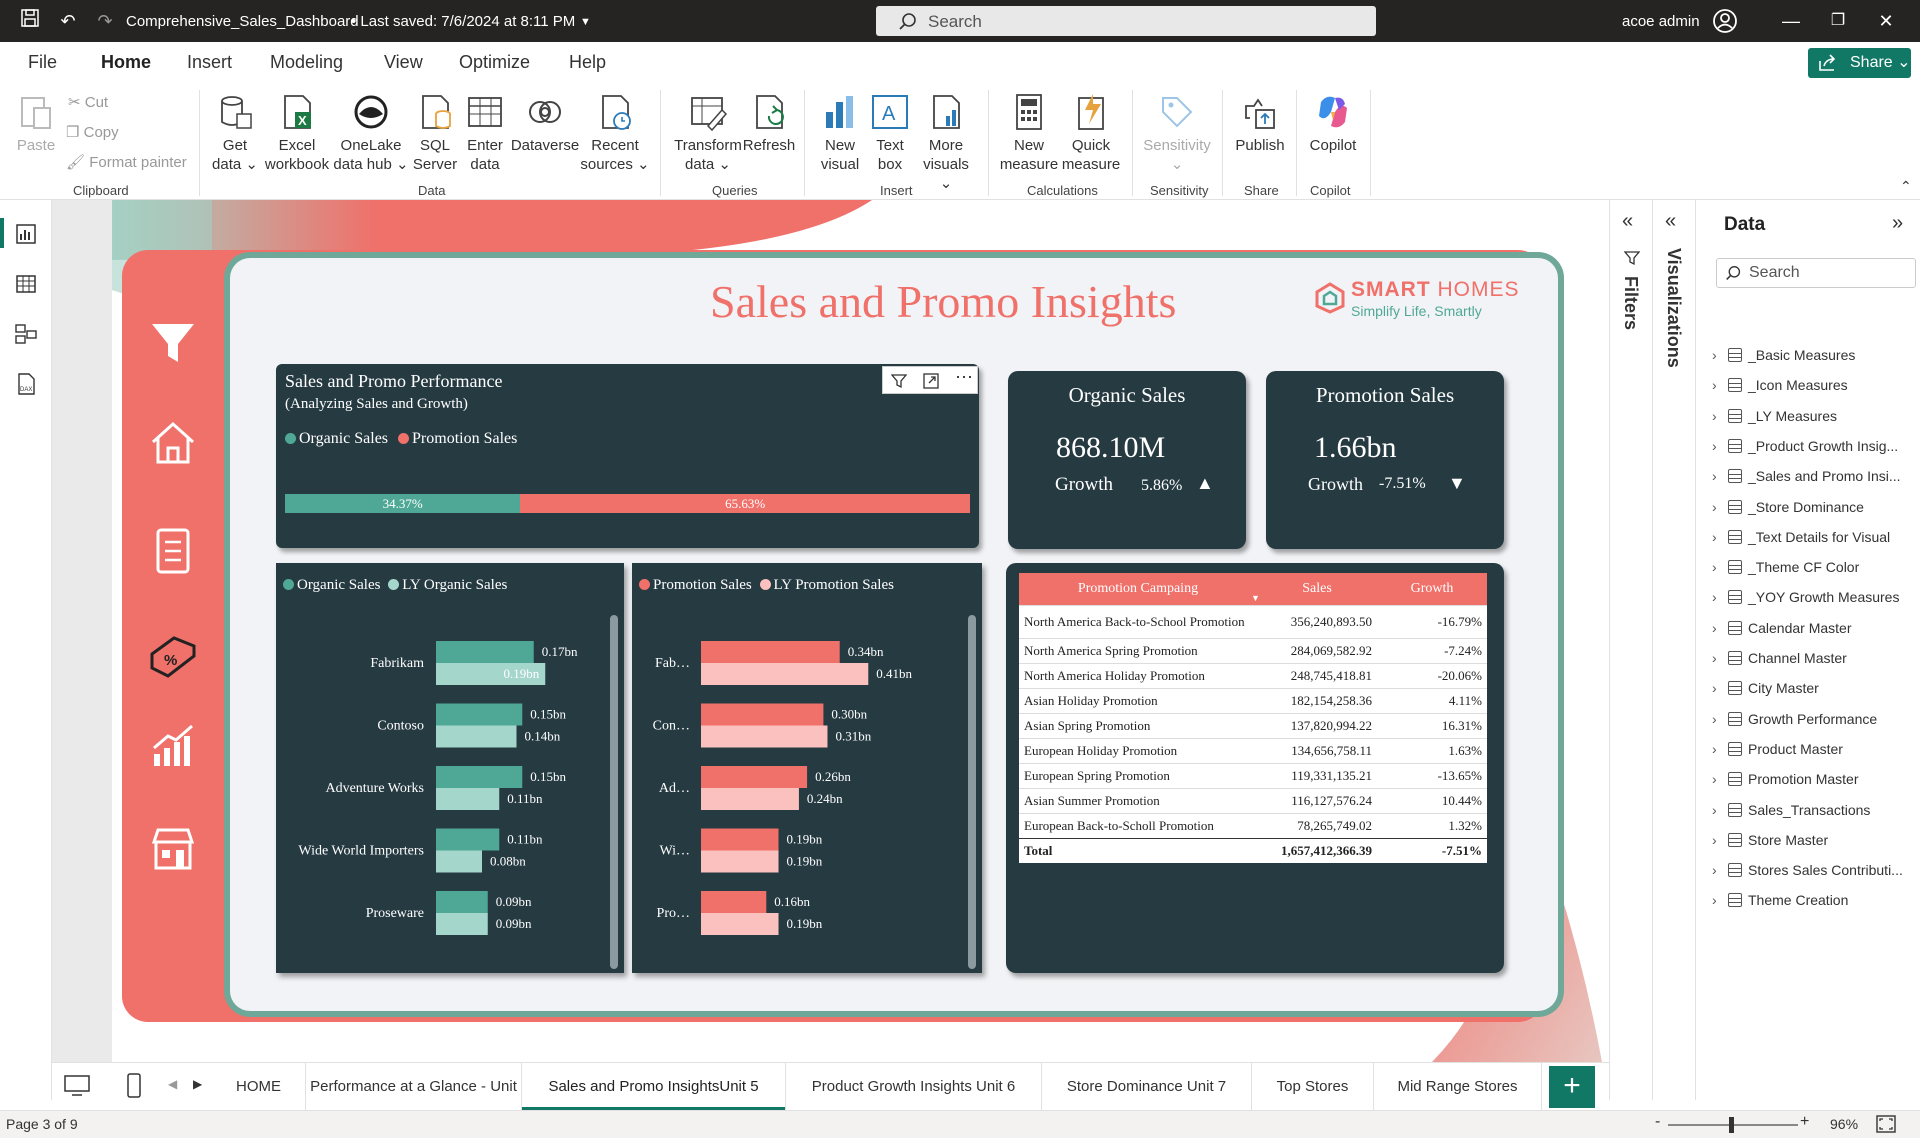  Describe the element at coordinates (899, 381) in the screenshot. I see `visual-filter-icon` at that location.